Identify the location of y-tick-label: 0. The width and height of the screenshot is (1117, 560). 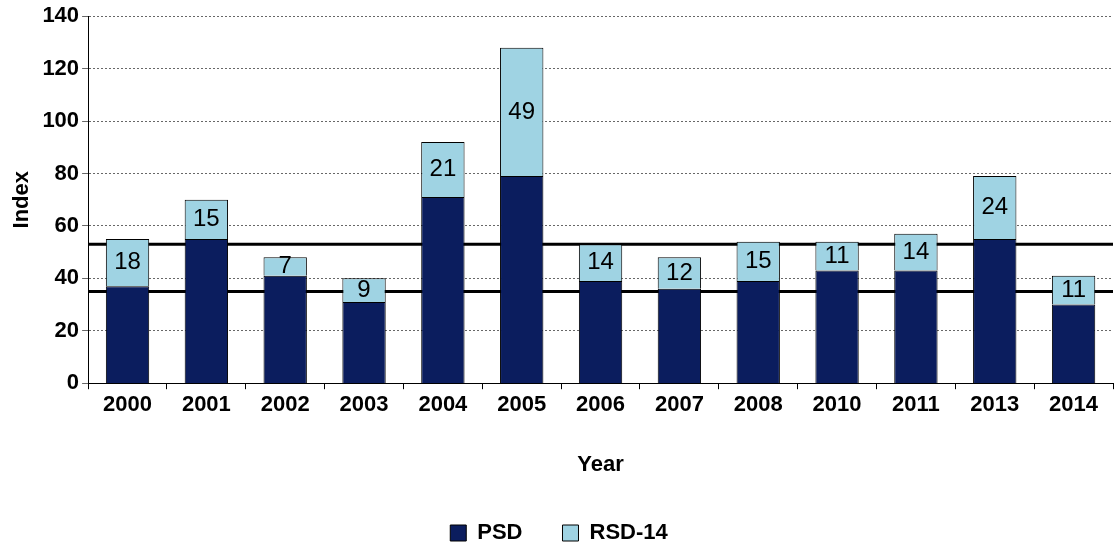
(73, 382).